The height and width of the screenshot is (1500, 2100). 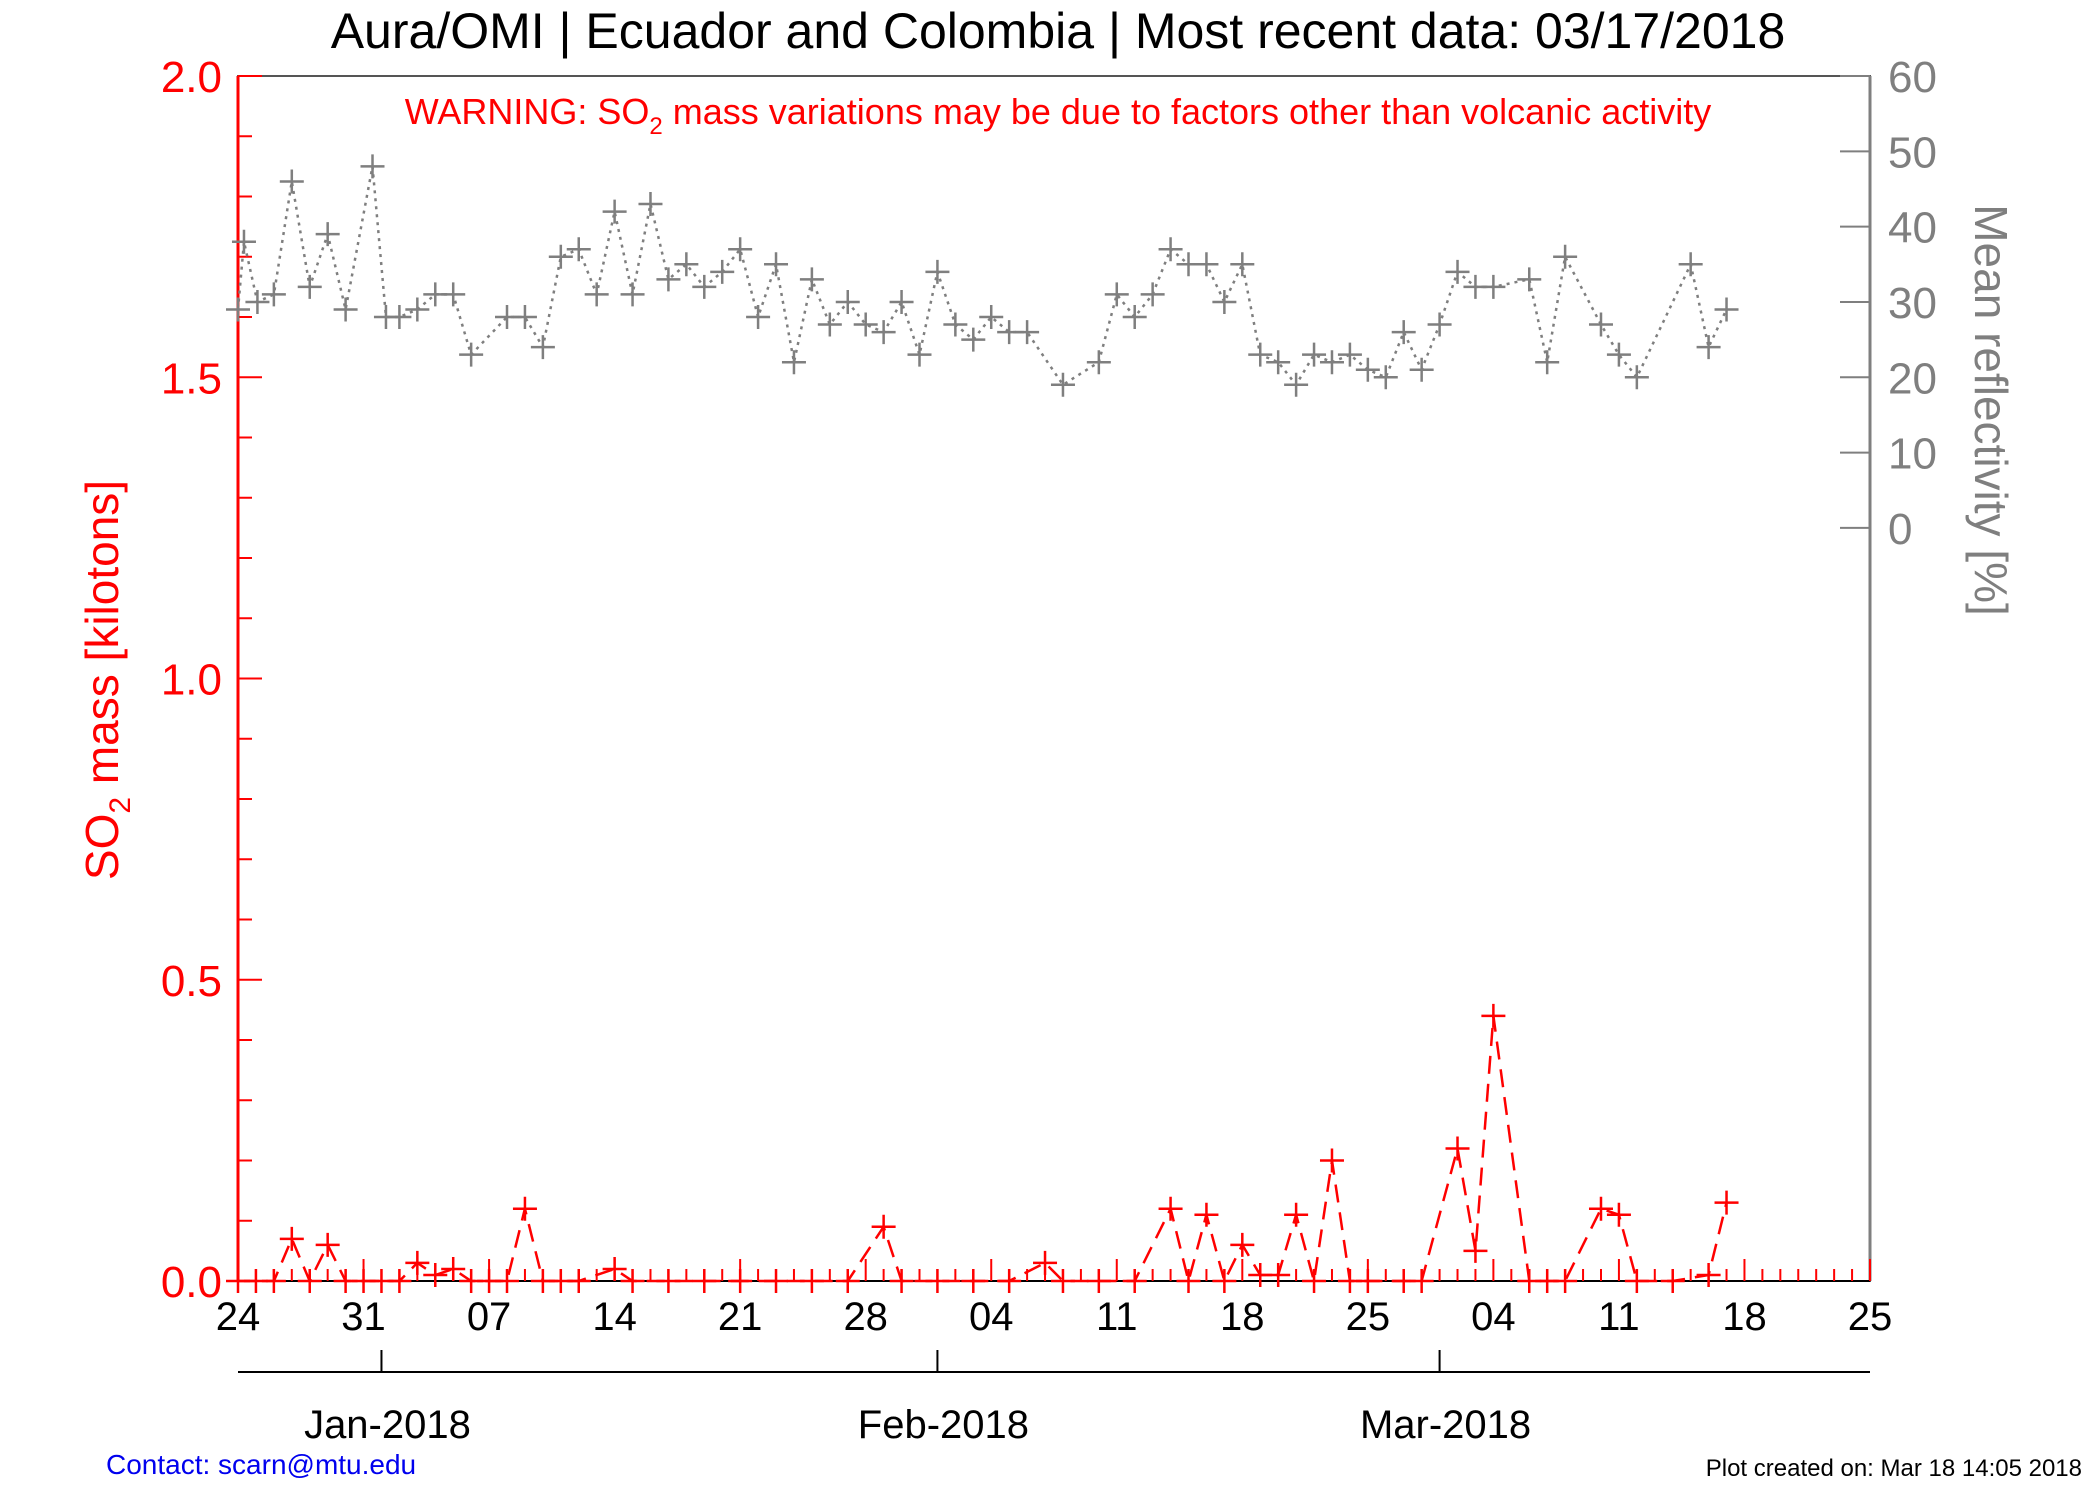 What do you see at coordinates (1912, 454) in the screenshot?
I see `right-tick-label: 10` at bounding box center [1912, 454].